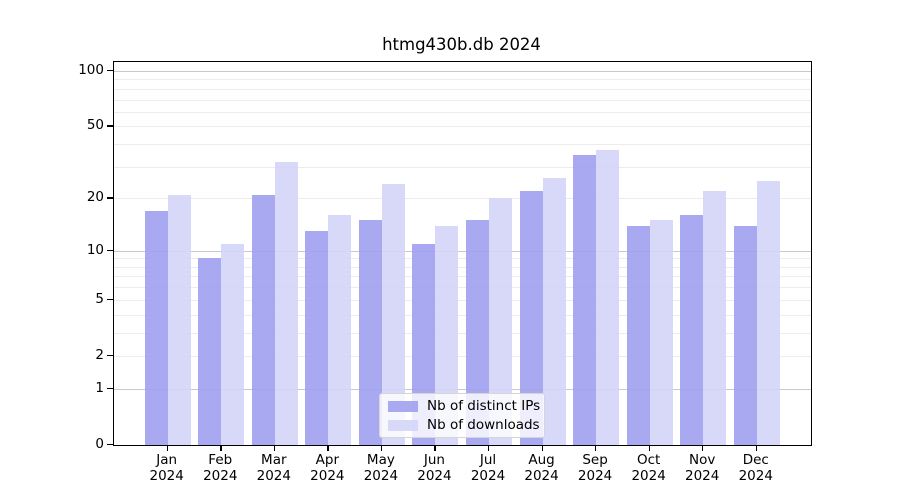 The height and width of the screenshot is (500, 900). I want to click on x-tick-label: Apr 2024, so click(327, 468).